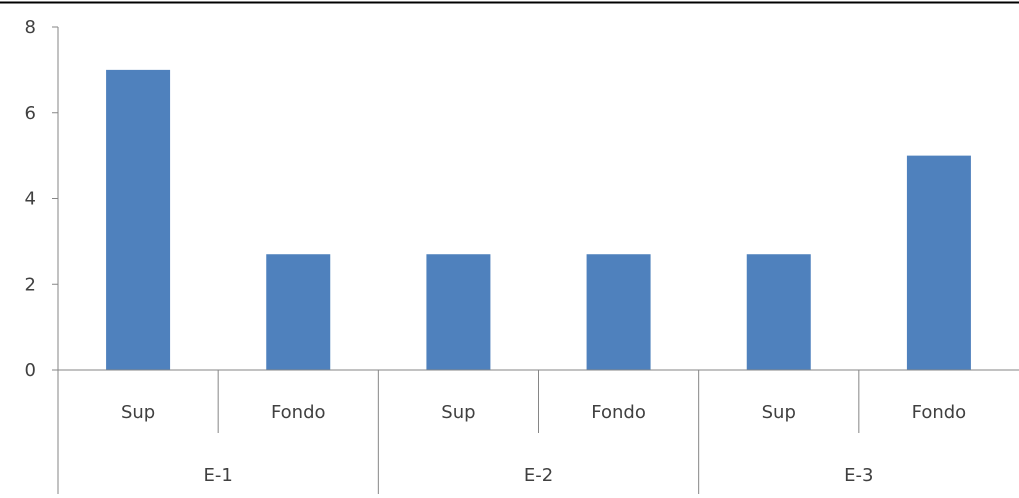  Describe the element at coordinates (30, 199) in the screenshot. I see `y-tick-label: 4` at that location.